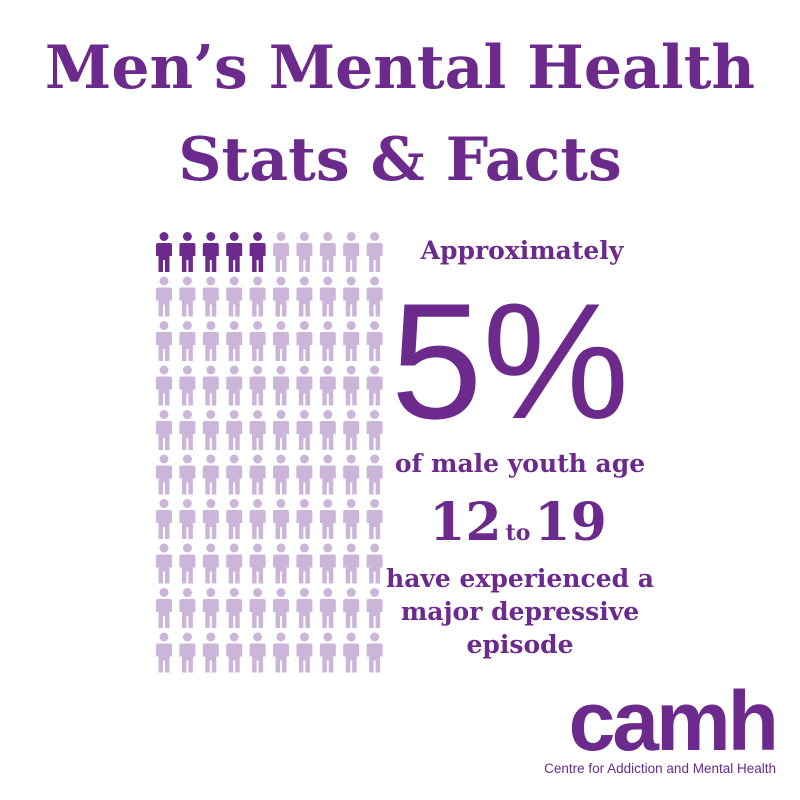 This screenshot has height=800, width=800. I want to click on logo-tagline: Centre for Addiction and Mental Health, so click(660, 768).